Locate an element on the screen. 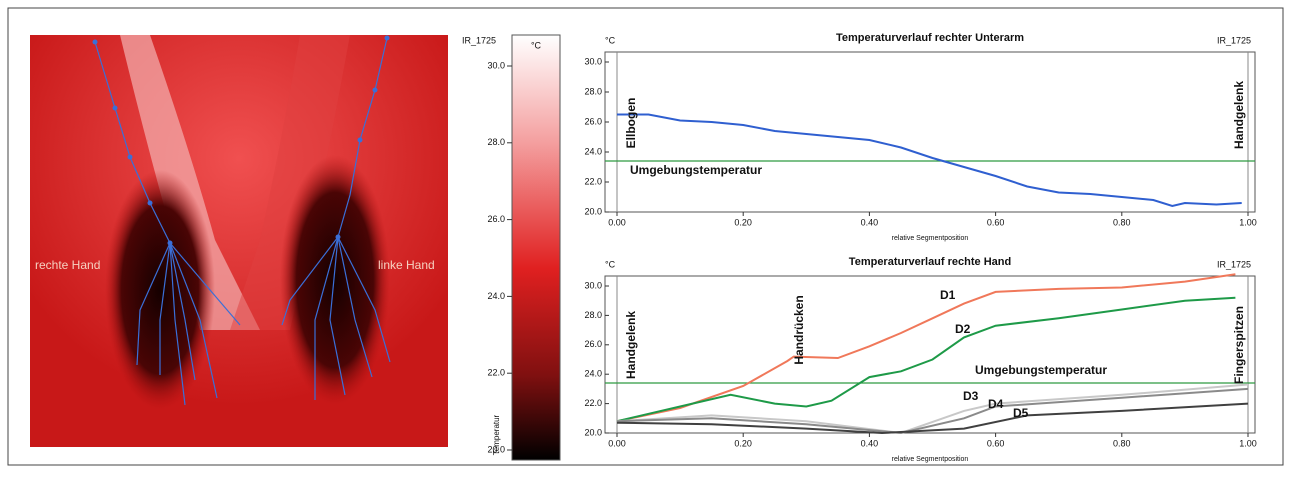 This screenshot has height=478, width=1291. series-label: D5 is located at coordinates (1021, 413).